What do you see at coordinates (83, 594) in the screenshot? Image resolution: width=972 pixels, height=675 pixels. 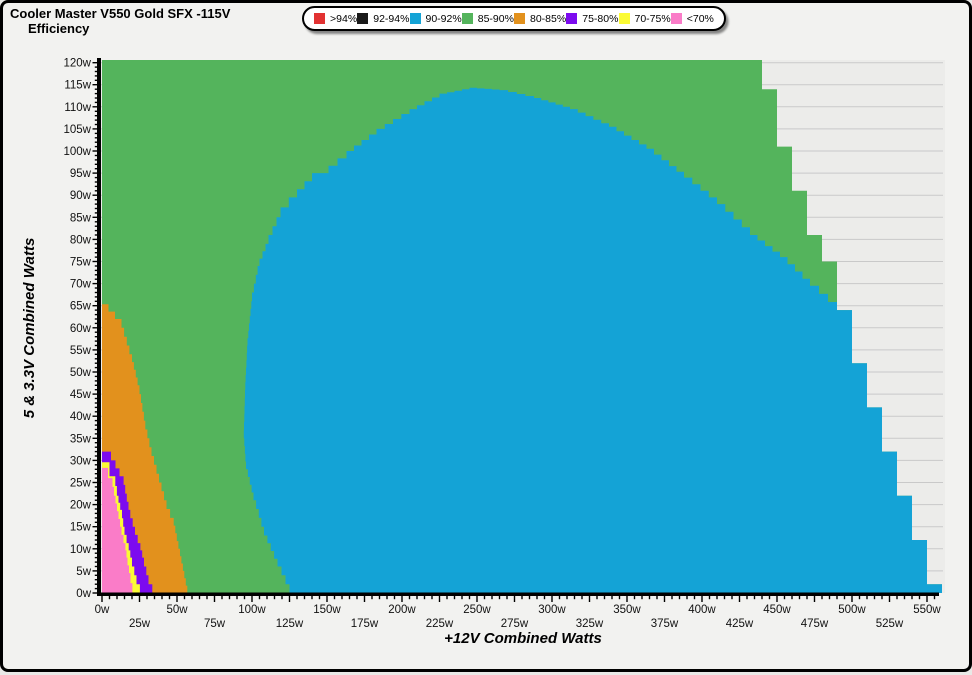 I see `y-tick-label: 0w` at bounding box center [83, 594].